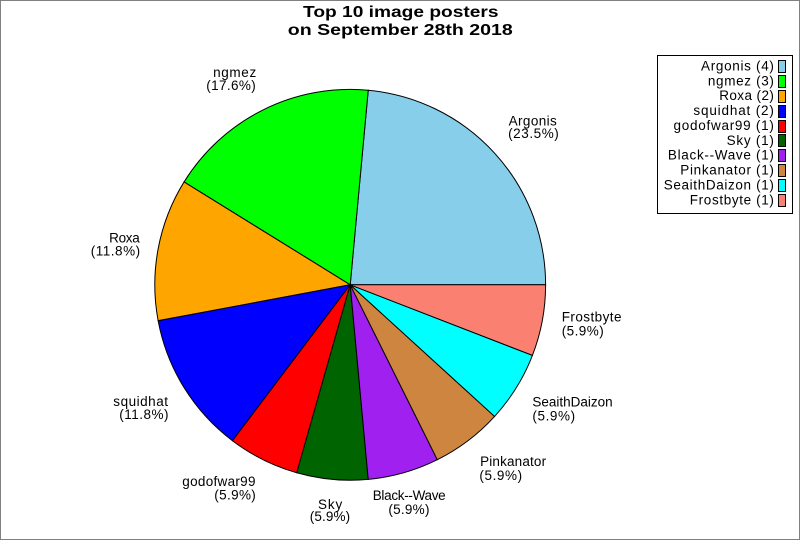 This screenshot has height=545, width=800. What do you see at coordinates (409, 495) in the screenshot?
I see `svg-text: Black--Wave` at bounding box center [409, 495].